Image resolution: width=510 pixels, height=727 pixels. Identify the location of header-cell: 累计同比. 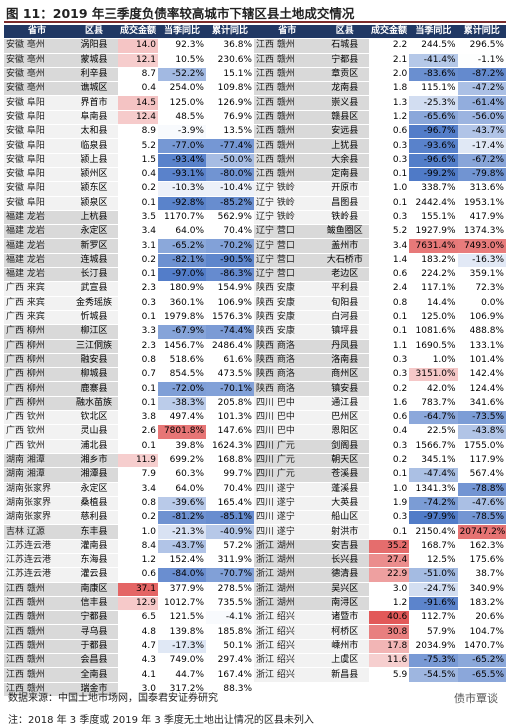
(230, 32).